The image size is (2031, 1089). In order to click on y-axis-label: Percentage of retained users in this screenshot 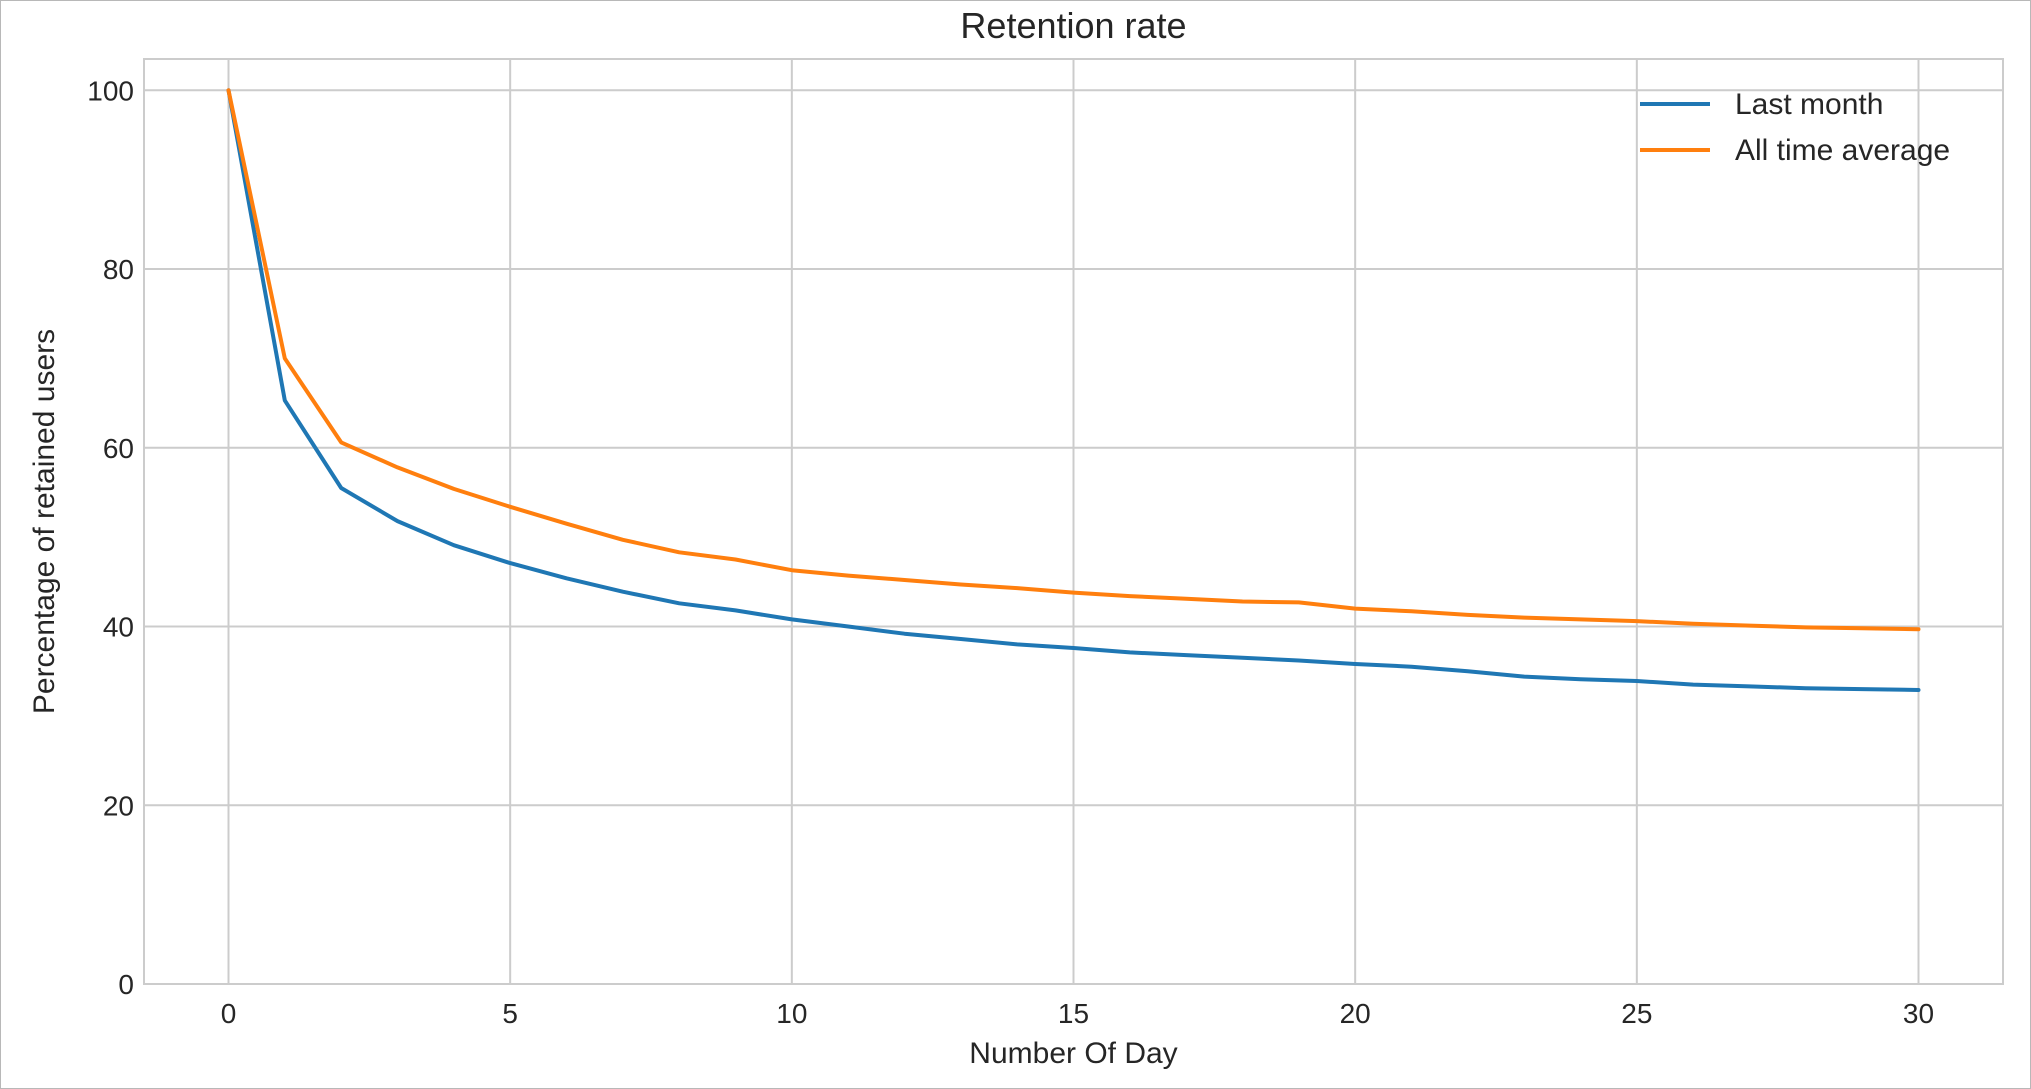, I will do `click(44, 521)`.